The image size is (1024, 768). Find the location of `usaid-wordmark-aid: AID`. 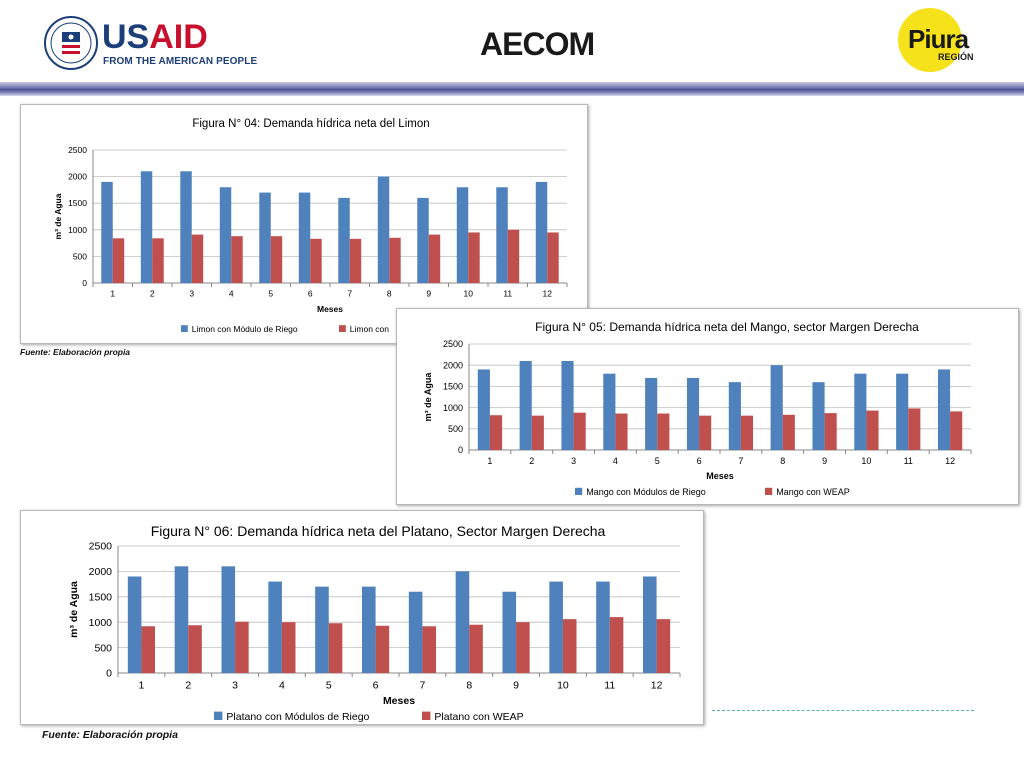

usaid-wordmark-aid: AID is located at coordinates (178, 37).